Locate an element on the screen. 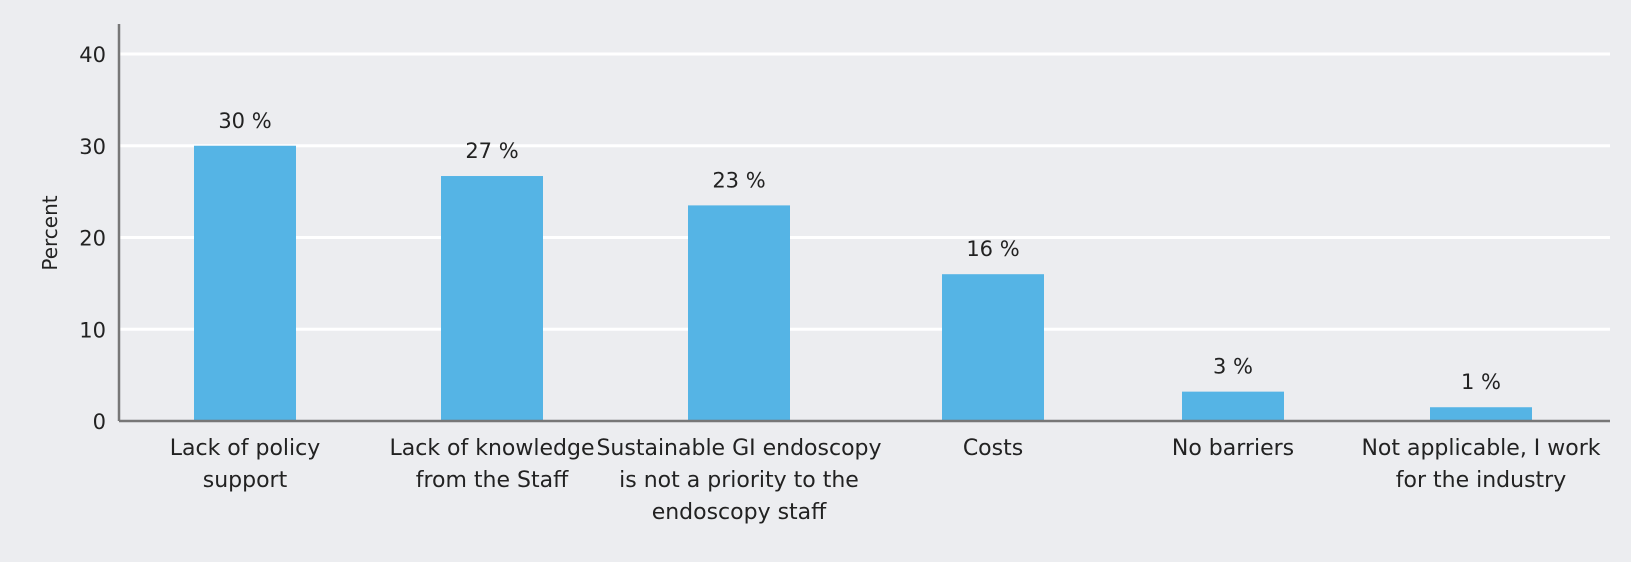 The image size is (1631, 562). data-label: 27 % is located at coordinates (491, 151).